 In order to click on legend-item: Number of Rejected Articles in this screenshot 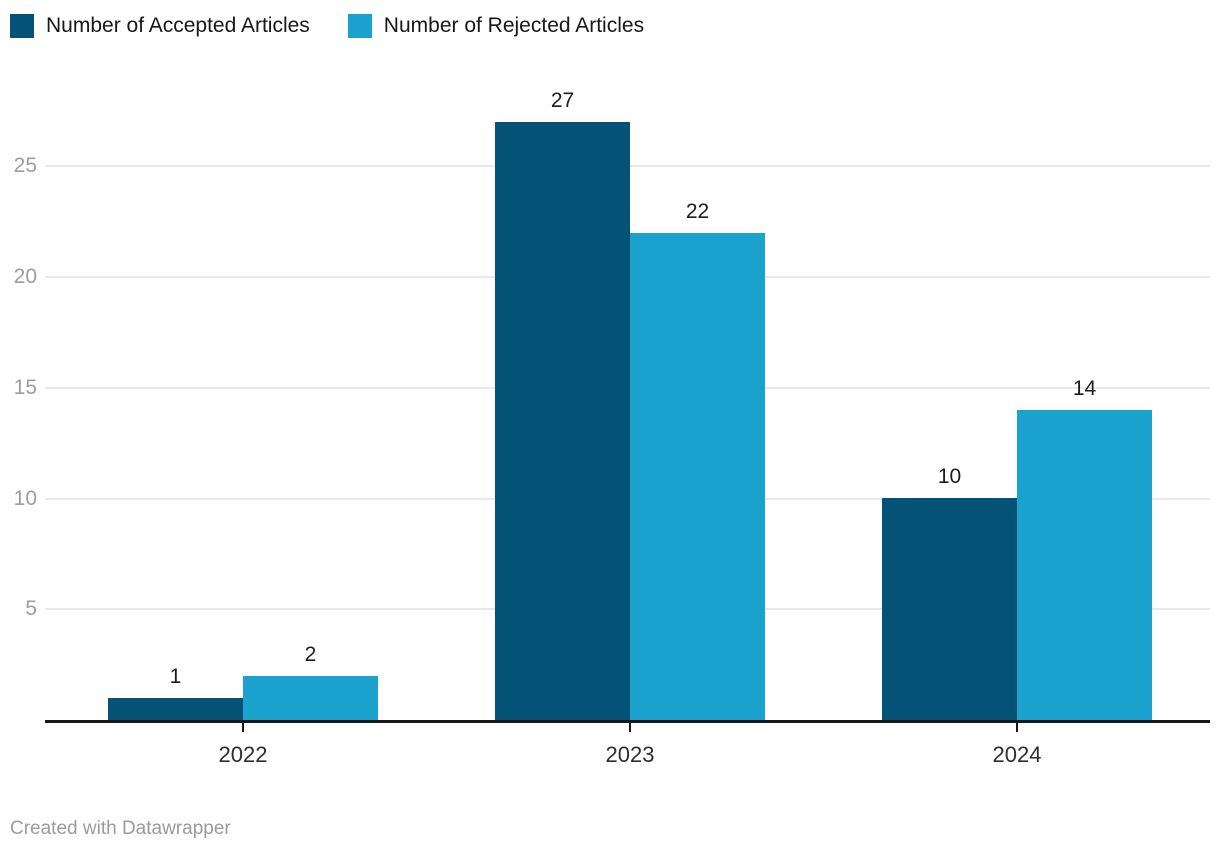, I will do `click(496, 26)`.